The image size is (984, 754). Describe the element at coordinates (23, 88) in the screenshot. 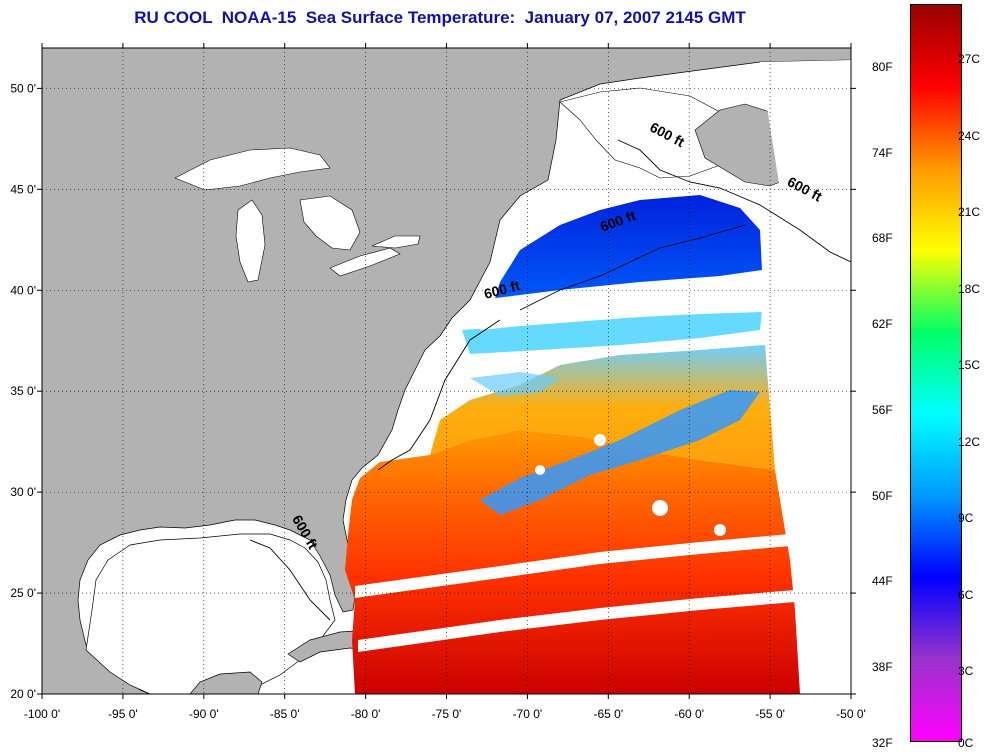

I see `lat-tick-label: 50 0'` at that location.